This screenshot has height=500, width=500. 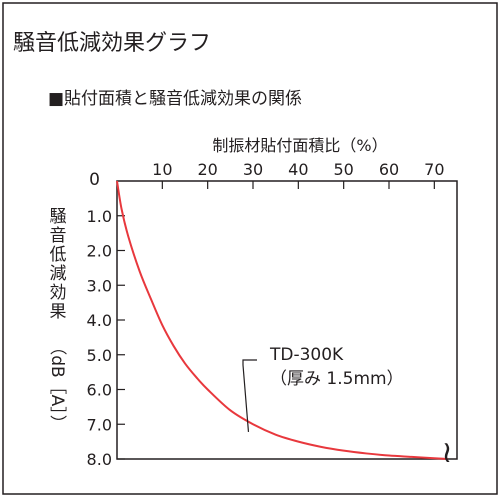 I want to click on y-tick-label: 6.0, so click(x=99, y=390).